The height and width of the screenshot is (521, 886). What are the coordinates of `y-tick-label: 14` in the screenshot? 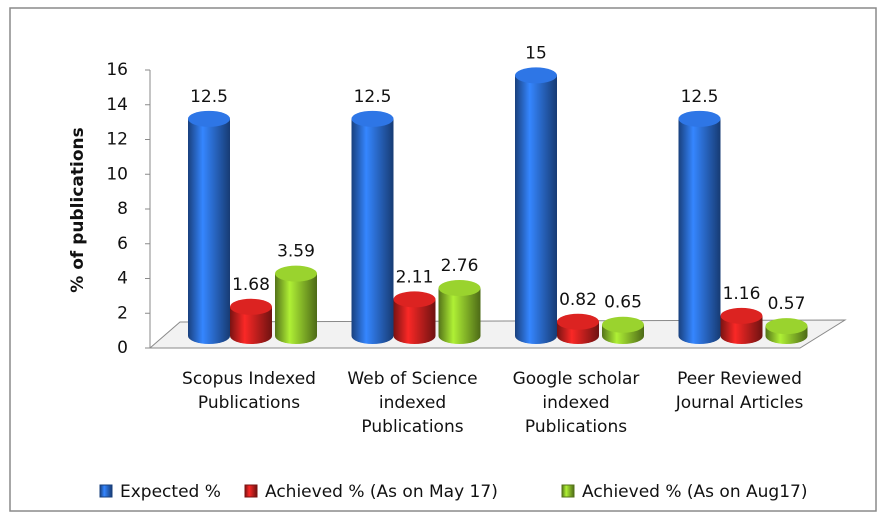 It's located at (117, 105).